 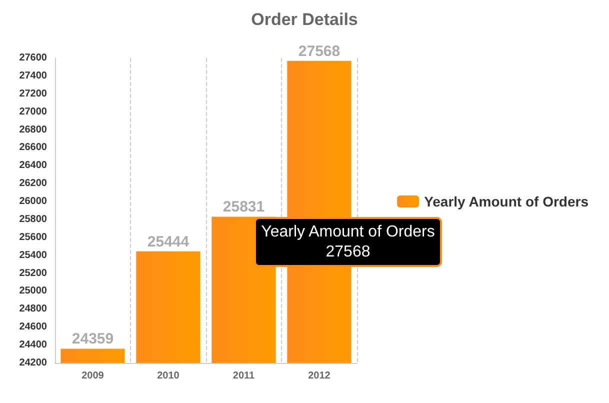 I want to click on y-tick-label: 24800, so click(x=33, y=309).